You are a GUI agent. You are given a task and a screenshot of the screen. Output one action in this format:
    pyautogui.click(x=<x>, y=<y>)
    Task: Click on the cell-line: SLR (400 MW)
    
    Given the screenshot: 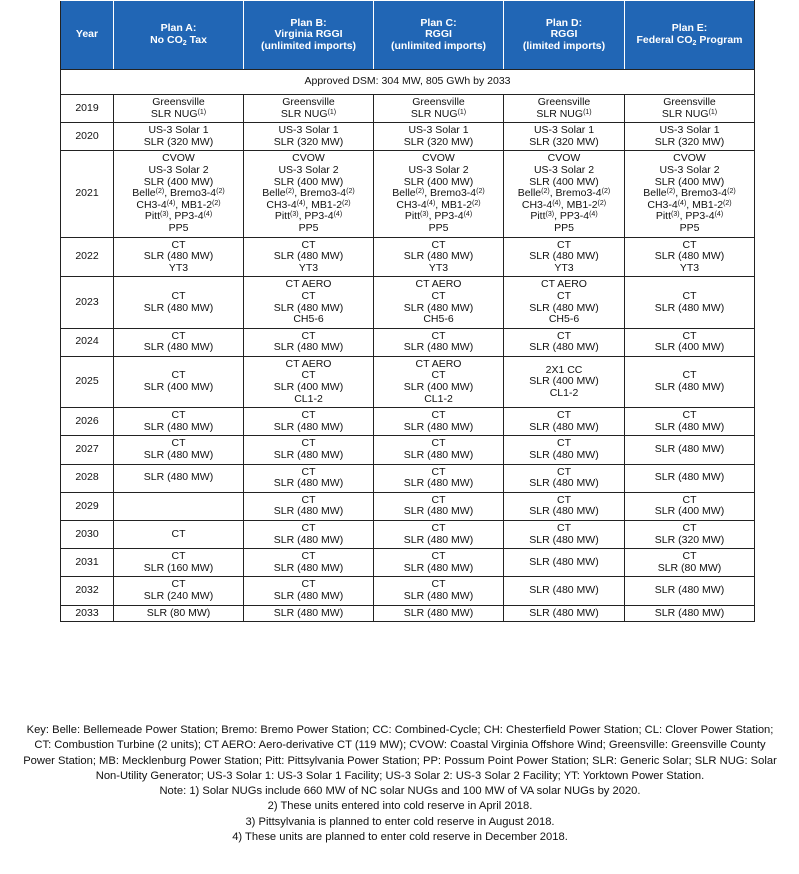 What is the action you would take?
    pyautogui.click(x=438, y=387)
    